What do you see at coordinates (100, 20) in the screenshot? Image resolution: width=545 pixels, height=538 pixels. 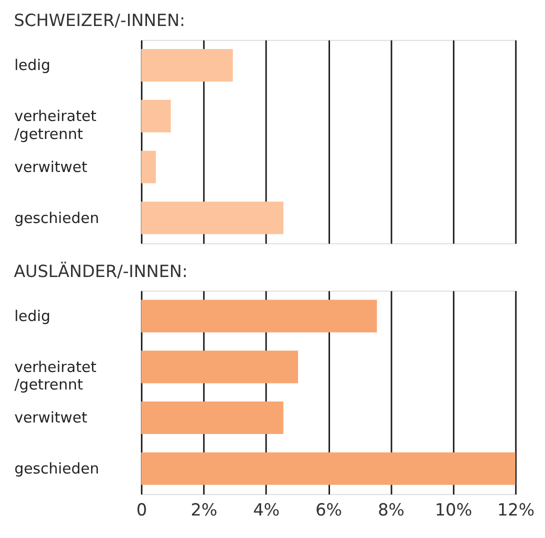 I see `chart-title: SCHWEIZER/-INNEN:` at bounding box center [100, 20].